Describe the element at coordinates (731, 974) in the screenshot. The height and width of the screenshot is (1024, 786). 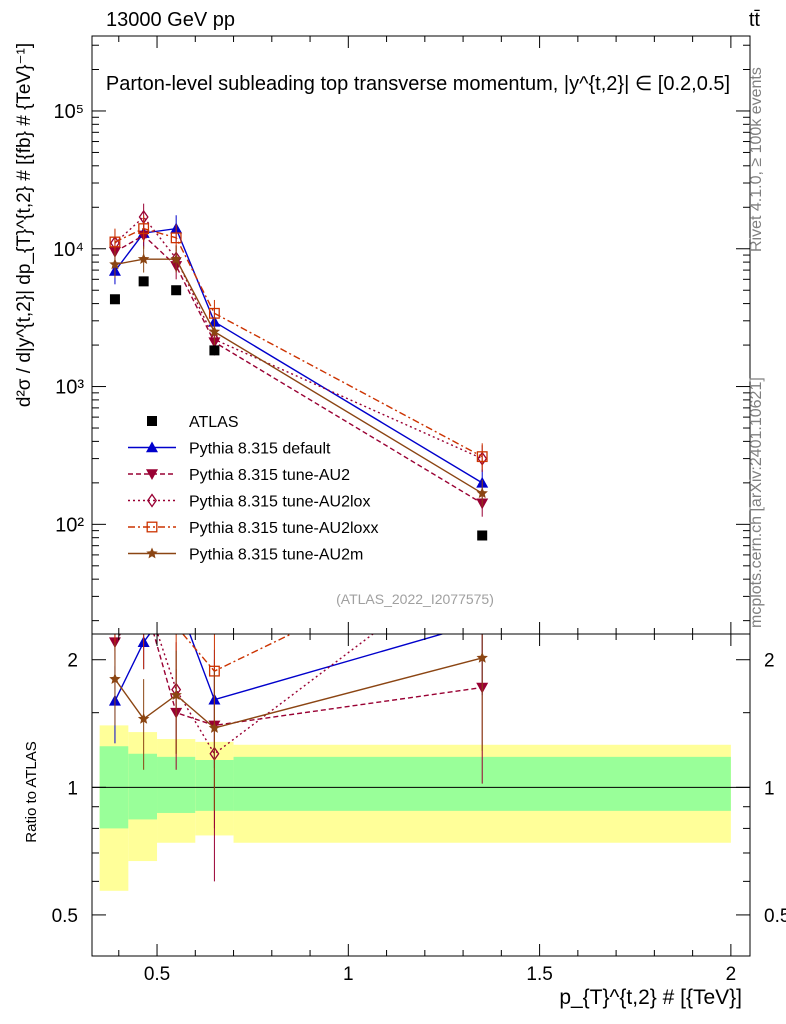
I see `x-tick-label: 2` at that location.